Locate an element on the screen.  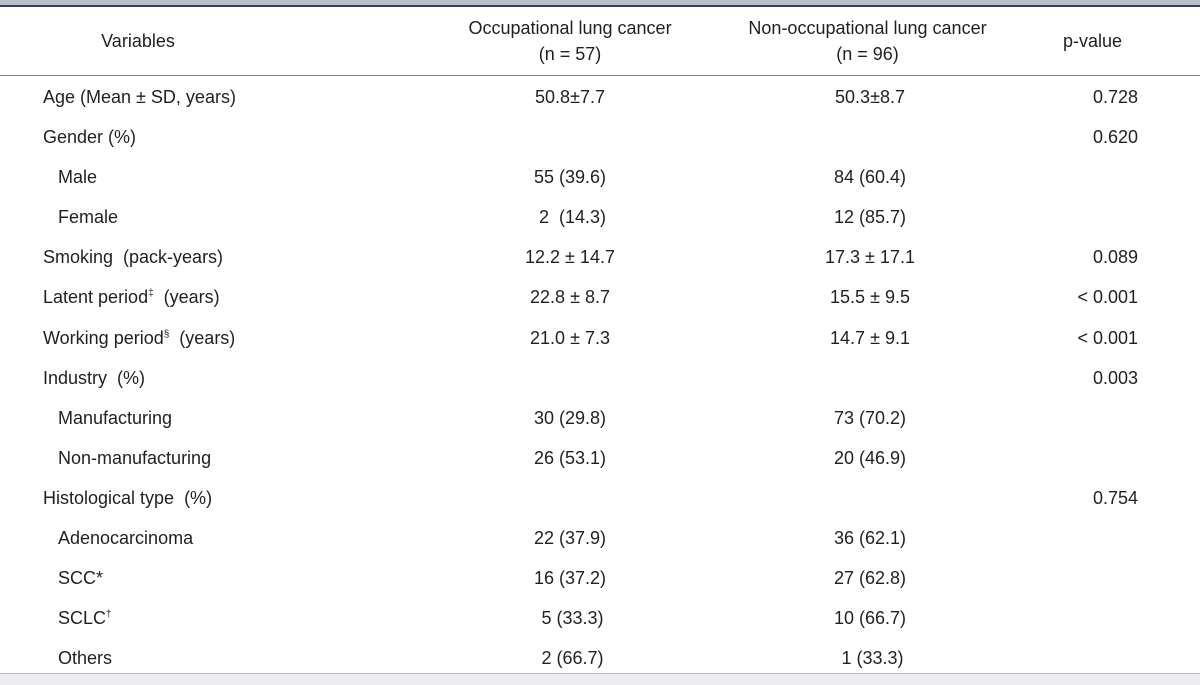
p-value: 0.089 is located at coordinates (1115, 257).